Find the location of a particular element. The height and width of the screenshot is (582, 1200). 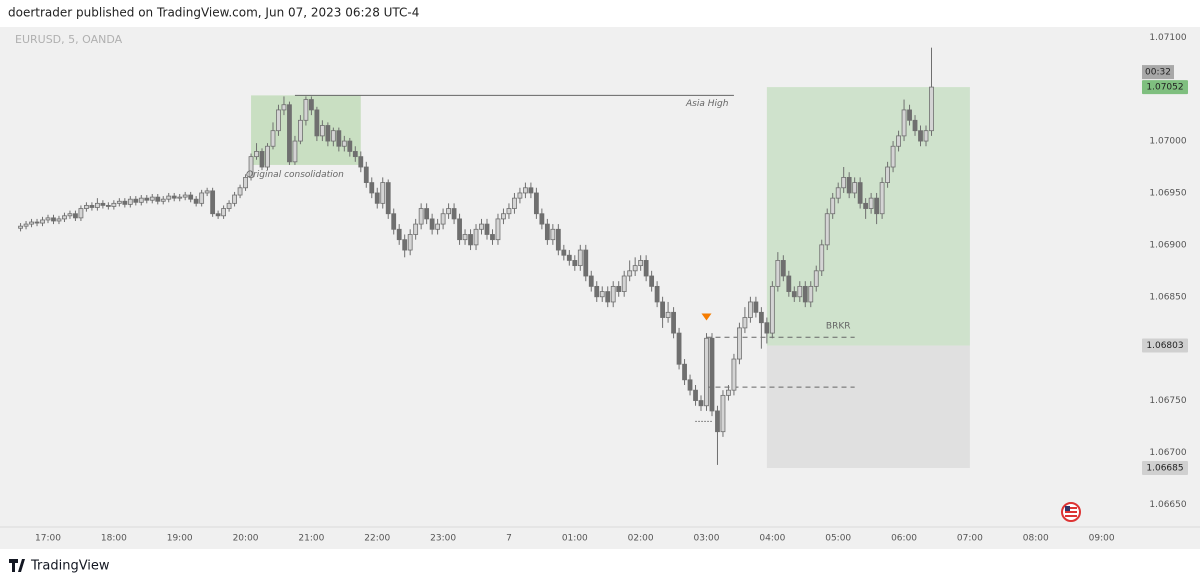

annotation: Asia High is located at coordinates (707, 104).